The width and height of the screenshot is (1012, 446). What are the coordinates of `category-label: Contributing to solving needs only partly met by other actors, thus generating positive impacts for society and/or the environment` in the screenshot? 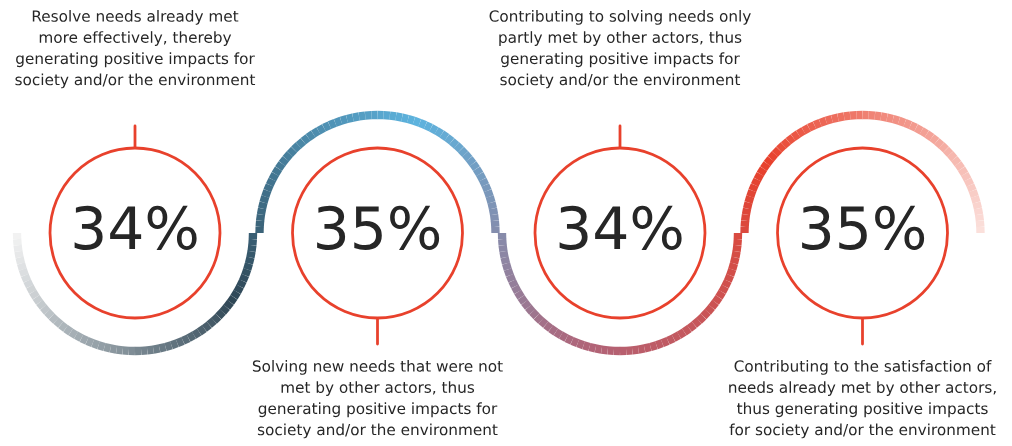 It's located at (620, 49).